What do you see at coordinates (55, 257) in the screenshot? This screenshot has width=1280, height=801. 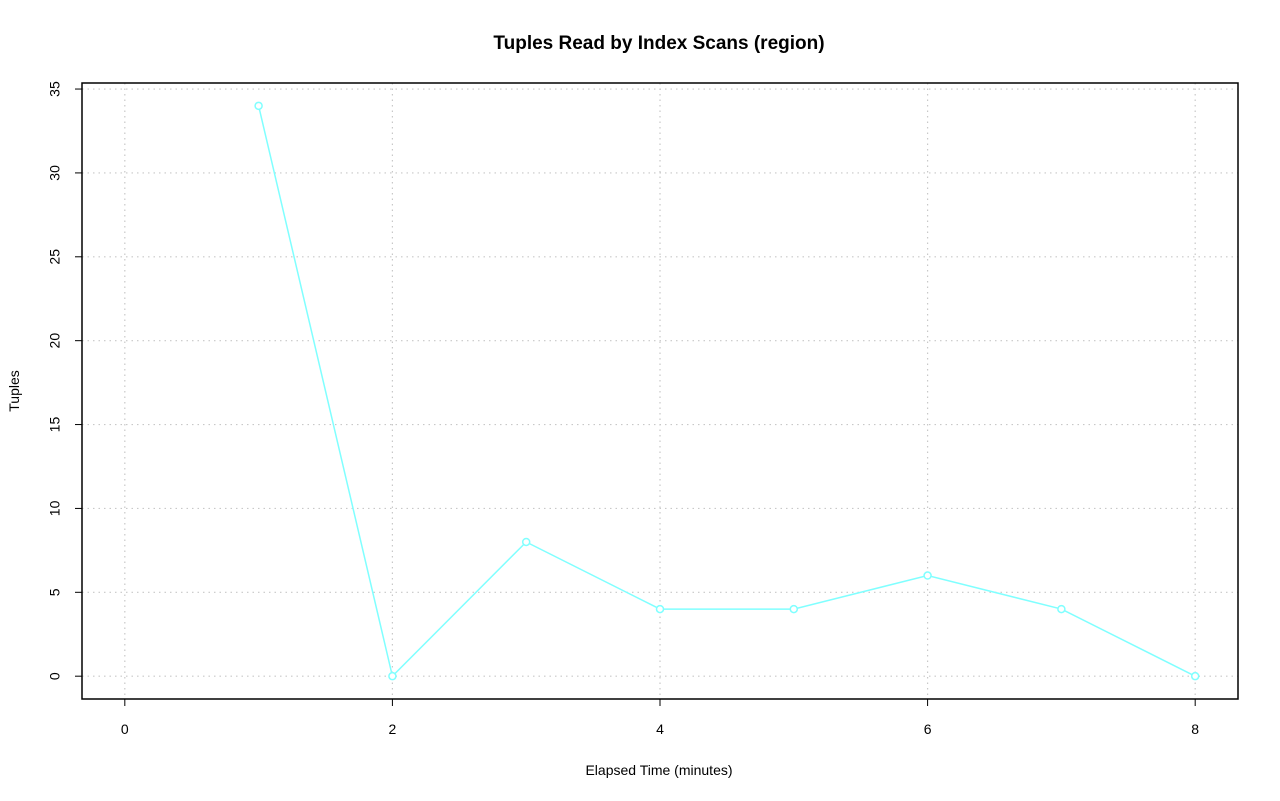 I see `y-tick-label: 25` at bounding box center [55, 257].